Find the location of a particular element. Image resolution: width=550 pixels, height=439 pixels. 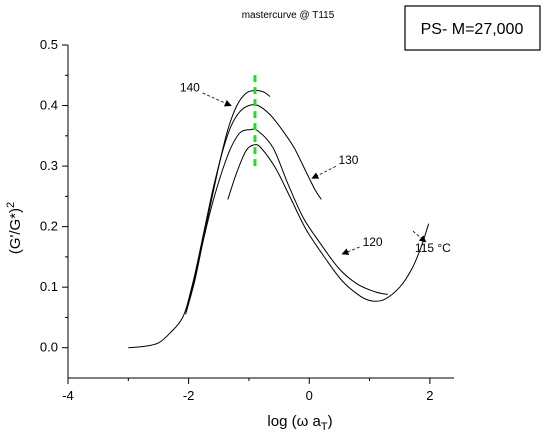

y-axis-title-superscript: 2 is located at coordinates (11, 205).